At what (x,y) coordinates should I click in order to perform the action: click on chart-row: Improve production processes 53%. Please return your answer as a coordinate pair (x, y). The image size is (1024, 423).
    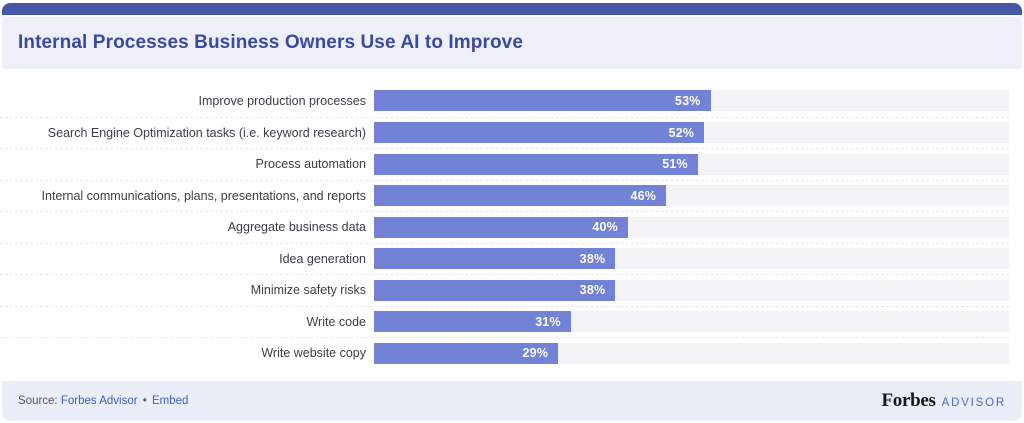
    Looking at the image, I should click on (504, 101).